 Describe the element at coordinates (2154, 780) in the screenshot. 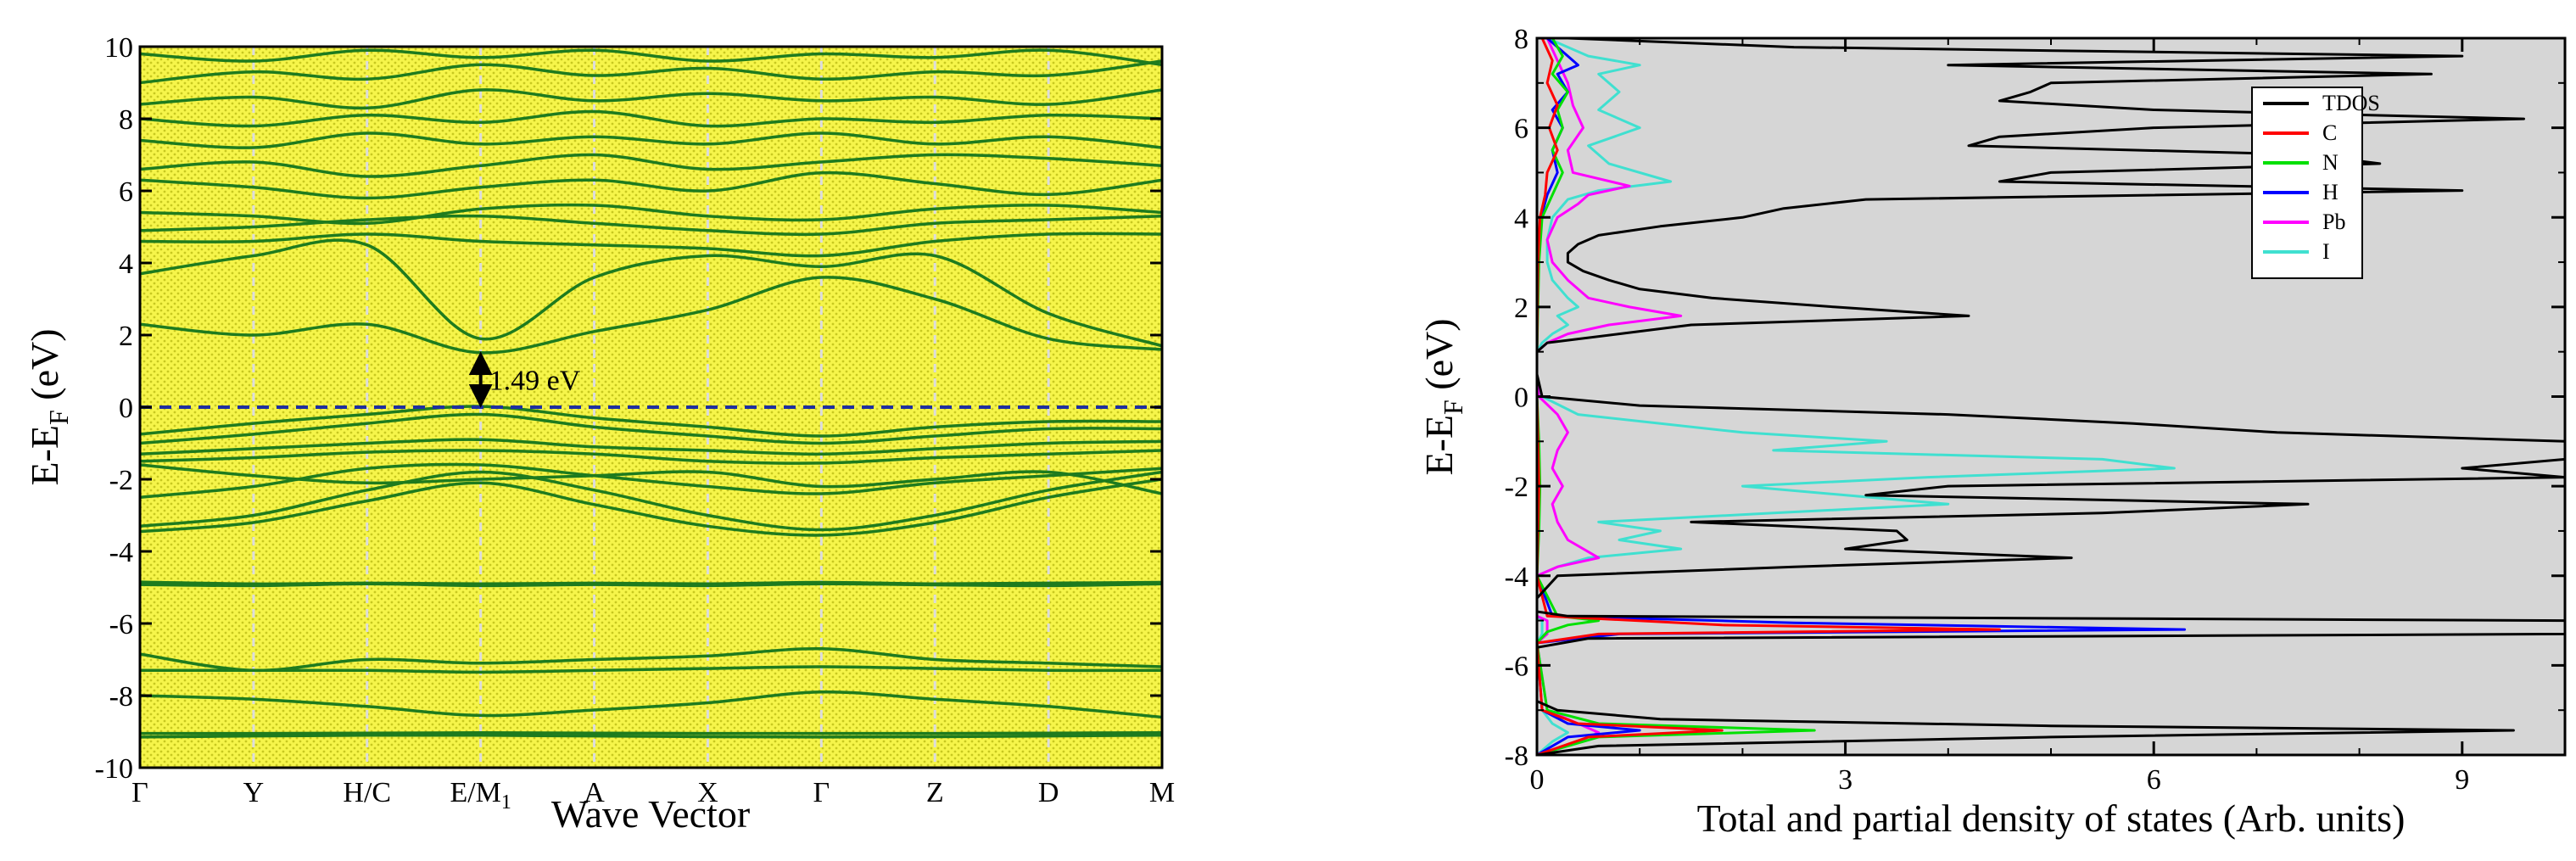

I see `x-tick-label: 6` at that location.